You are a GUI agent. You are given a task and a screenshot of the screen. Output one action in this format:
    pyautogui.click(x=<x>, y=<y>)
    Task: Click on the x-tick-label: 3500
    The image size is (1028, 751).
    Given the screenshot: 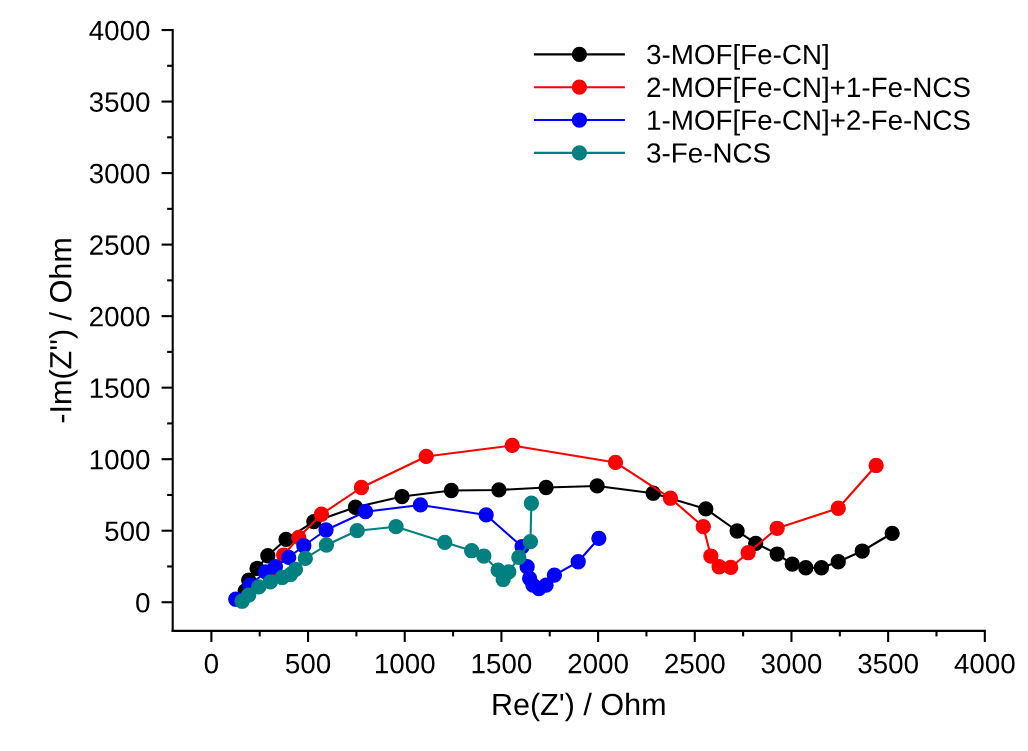 What is the action you would take?
    pyautogui.click(x=888, y=663)
    